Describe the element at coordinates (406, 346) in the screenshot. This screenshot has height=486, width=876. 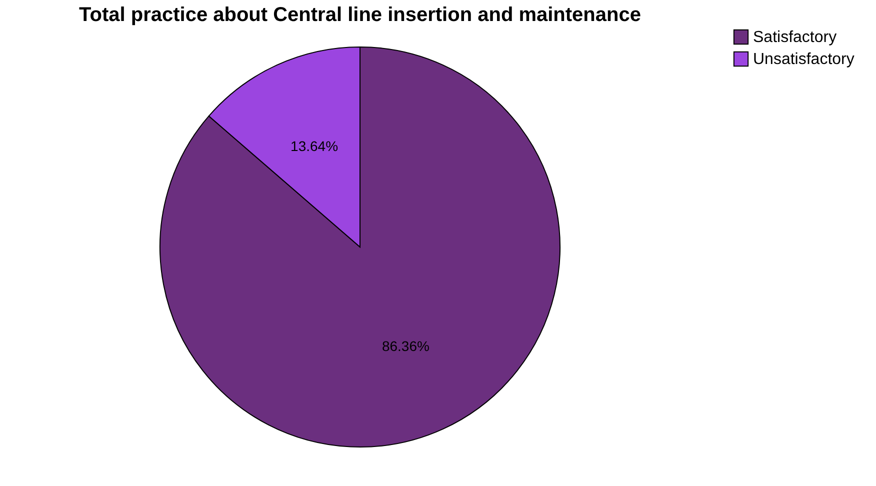
I see `data-label: 86.36%` at that location.